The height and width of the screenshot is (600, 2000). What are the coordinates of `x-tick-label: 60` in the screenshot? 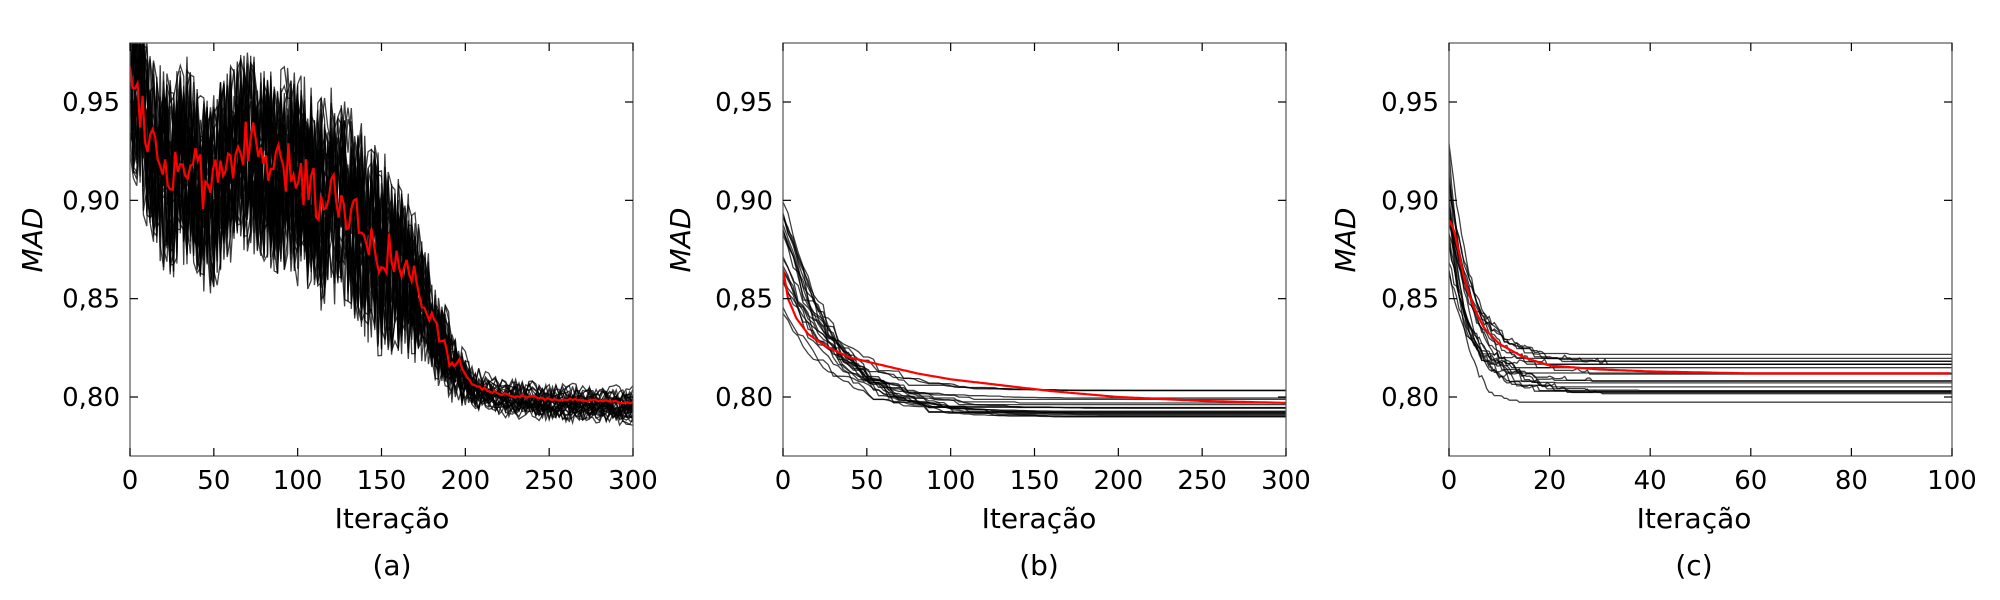 It's located at (1750, 481).